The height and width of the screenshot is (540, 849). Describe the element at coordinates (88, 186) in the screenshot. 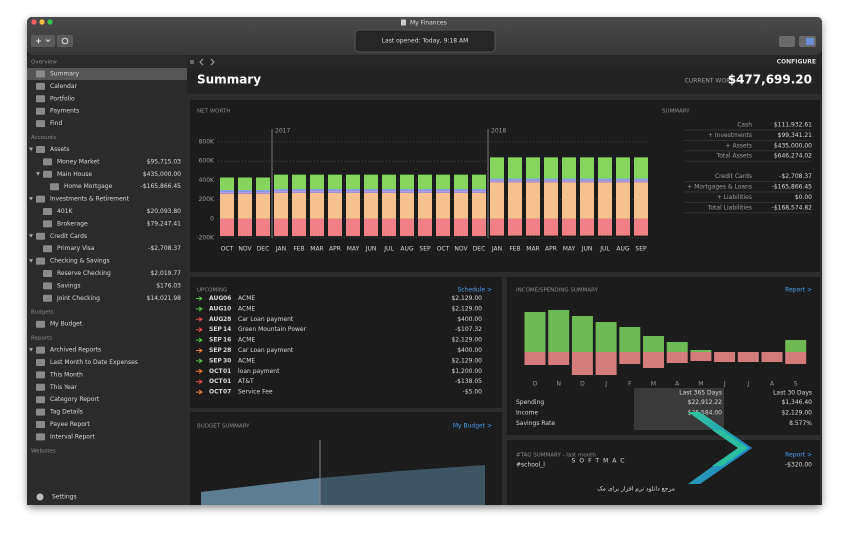

I see `sidebar-item: Home Mortgage` at that location.